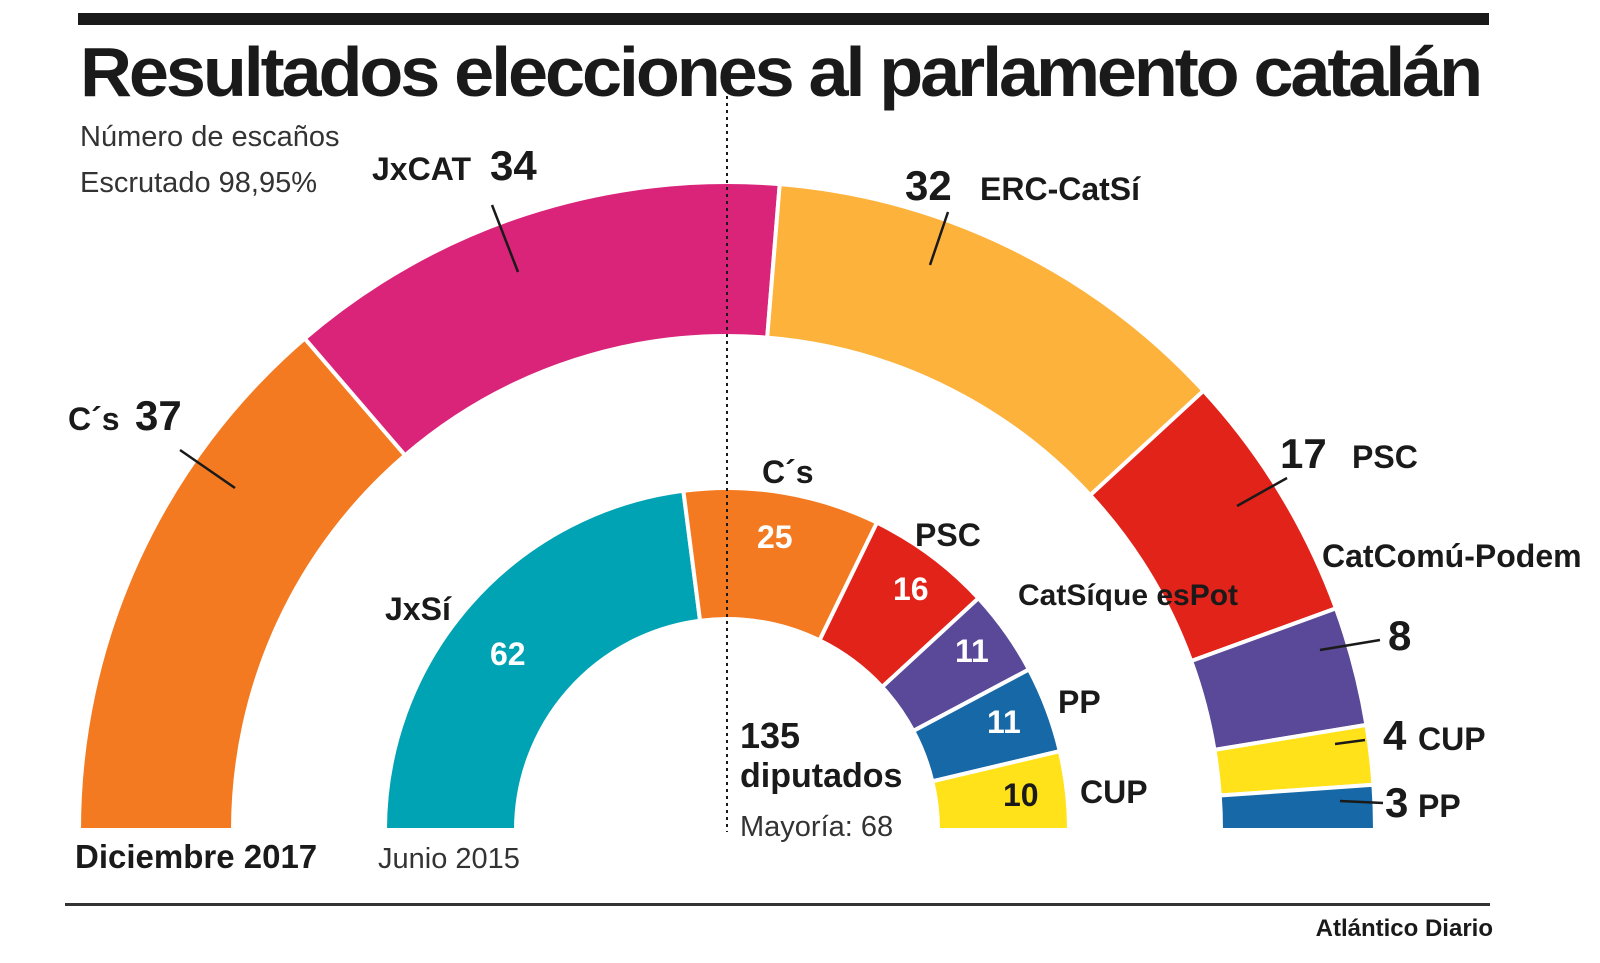 The image size is (1600, 963). What do you see at coordinates (948, 535) in the screenshot?
I see `label-psc-2015: PSC` at bounding box center [948, 535].